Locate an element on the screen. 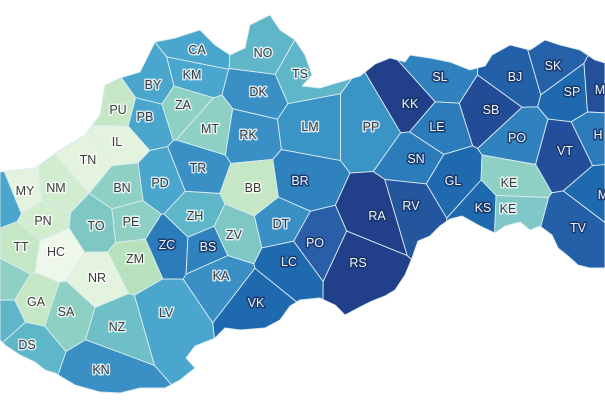 This screenshot has width=605, height=410. district-ke is located at coordinates (522, 214).